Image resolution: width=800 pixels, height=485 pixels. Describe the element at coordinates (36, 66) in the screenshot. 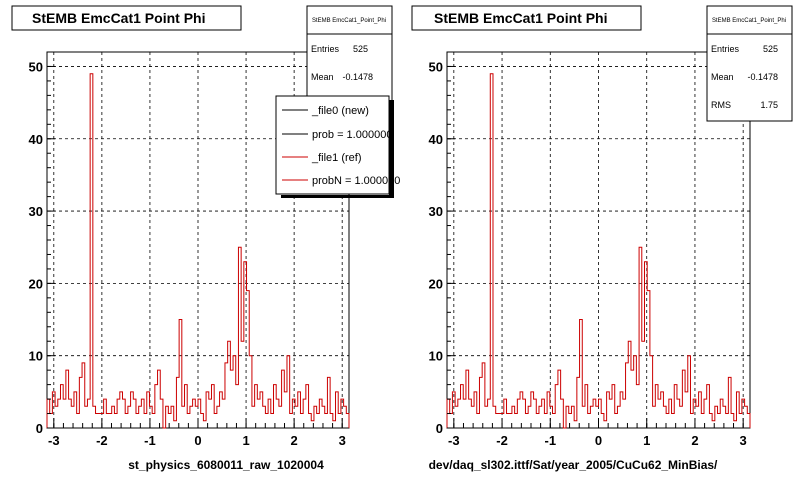

I see `left-y-tick-label: 50` at that location.